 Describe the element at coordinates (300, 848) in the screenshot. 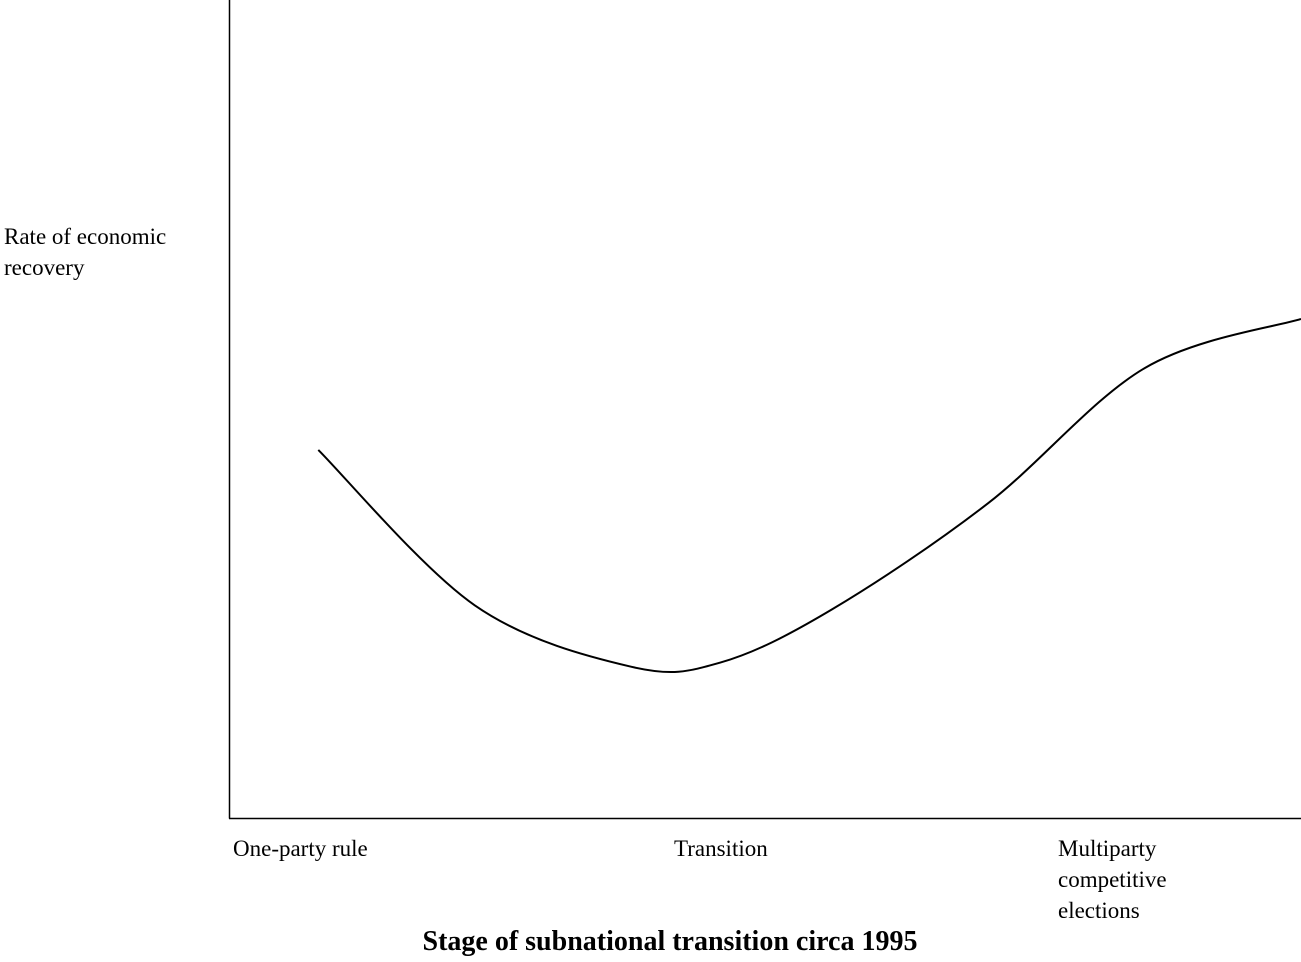

I see `x-tick-label-one-party-rule: One-party rule` at that location.